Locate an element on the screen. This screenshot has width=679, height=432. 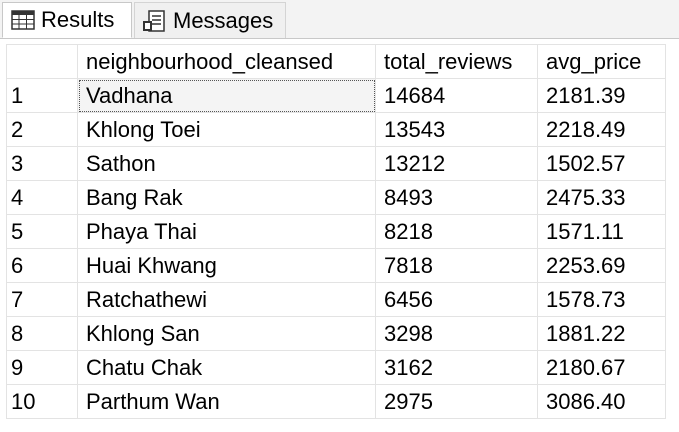
row-number-cell: 3 is located at coordinates (42, 163).